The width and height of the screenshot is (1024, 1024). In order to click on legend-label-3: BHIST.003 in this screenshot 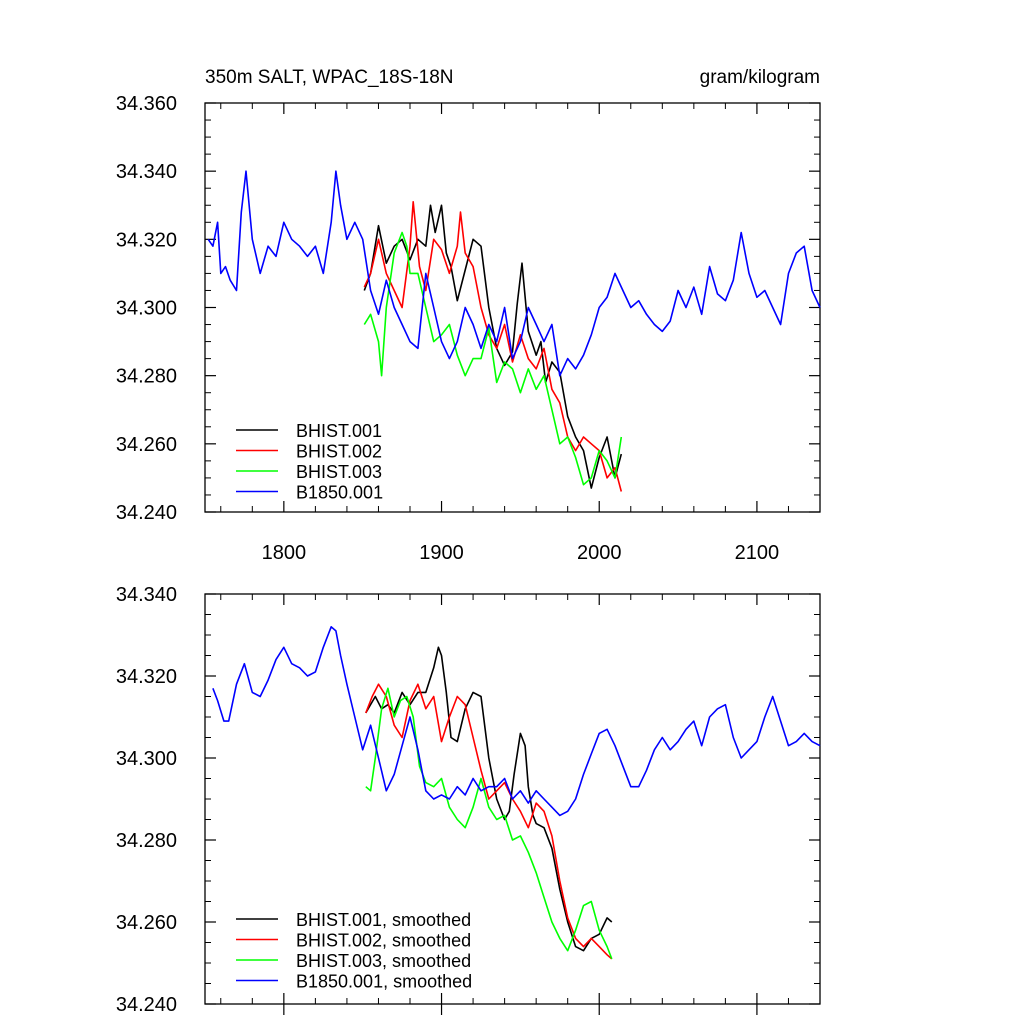, I will do `click(339, 472)`.